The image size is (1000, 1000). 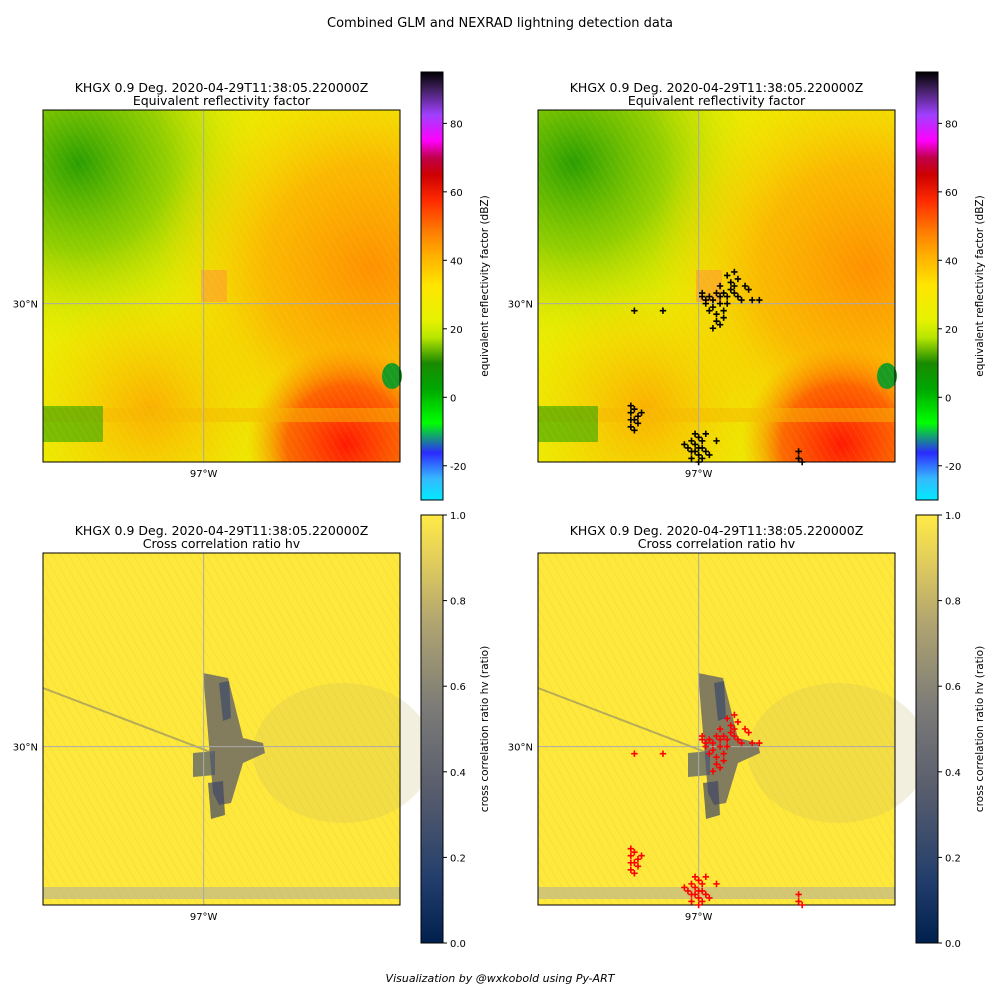 What do you see at coordinates (222, 100) in the screenshot?
I see `panel-subtitle: Equivalent reflectivity factor` at bounding box center [222, 100].